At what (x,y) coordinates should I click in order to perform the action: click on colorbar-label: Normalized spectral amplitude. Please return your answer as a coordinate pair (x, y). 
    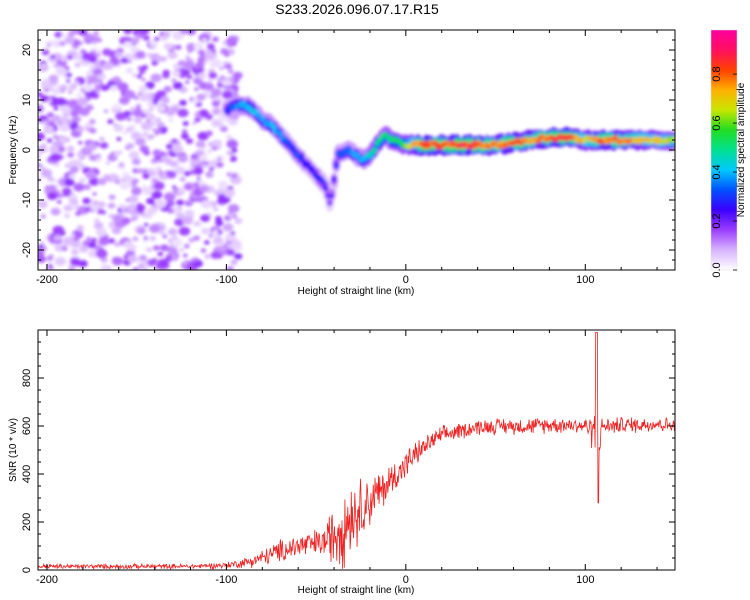
    Looking at the image, I should click on (741, 149).